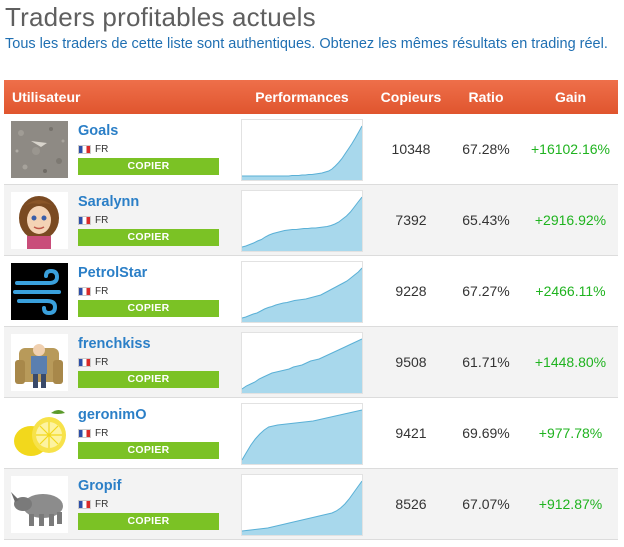 This screenshot has width=624, height=547. Describe the element at coordinates (486, 220) in the screenshot. I see `ratio-value: 65.43%` at that location.